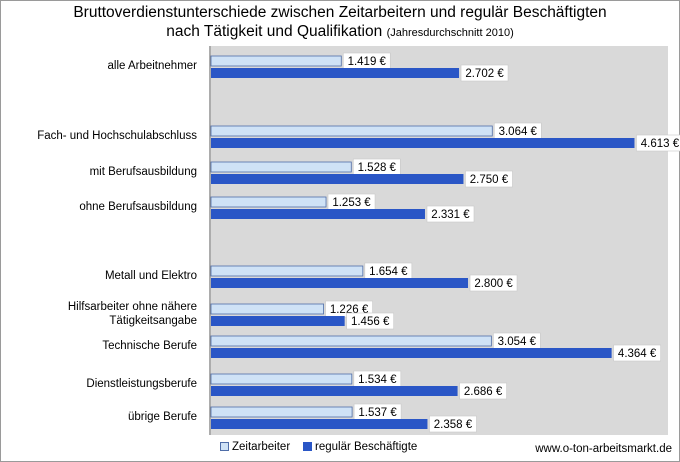 Image resolution: width=680 pixels, height=462 pixels. What do you see at coordinates (450, 33) in the screenshot?
I see `title-note: (Jahresdurchschnitt 2010)` at bounding box center [450, 33].